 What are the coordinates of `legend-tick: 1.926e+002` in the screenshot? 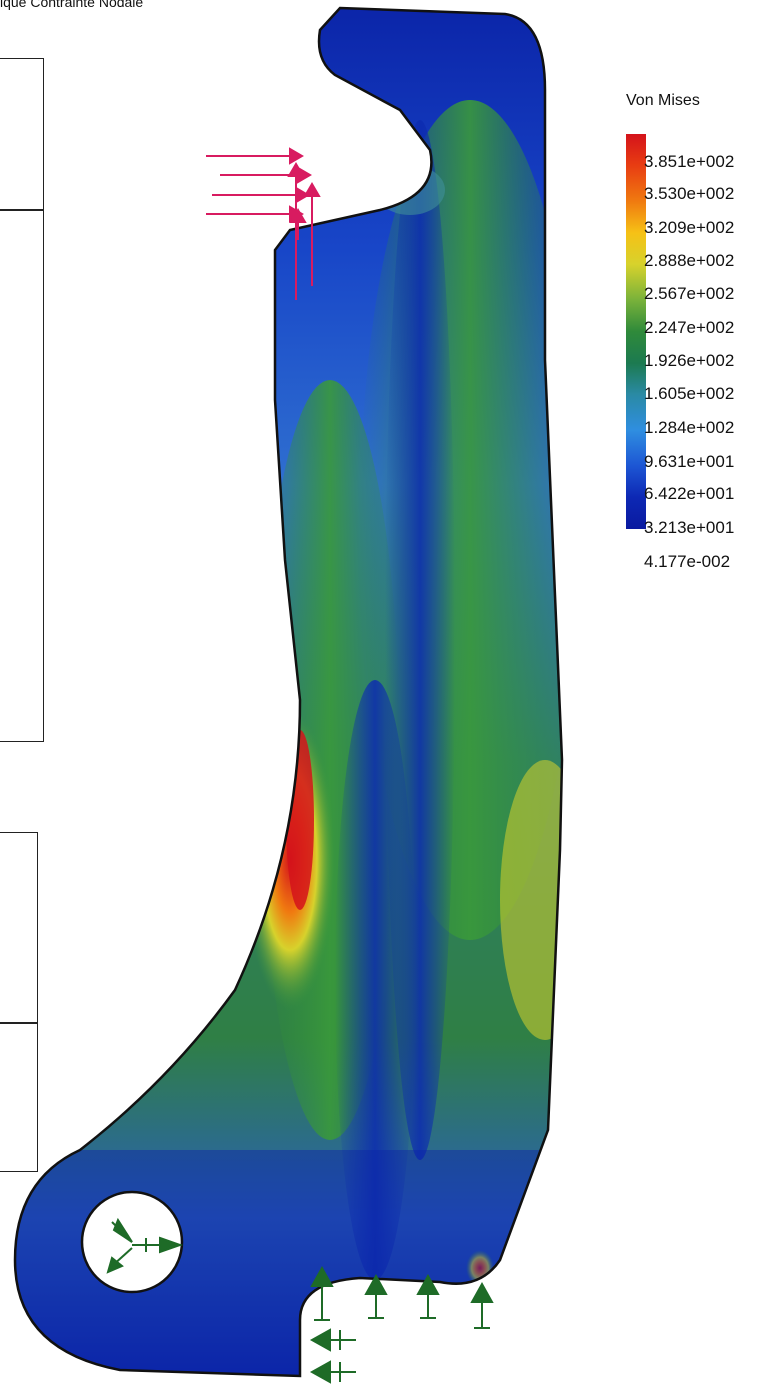 It's located at (689, 360).